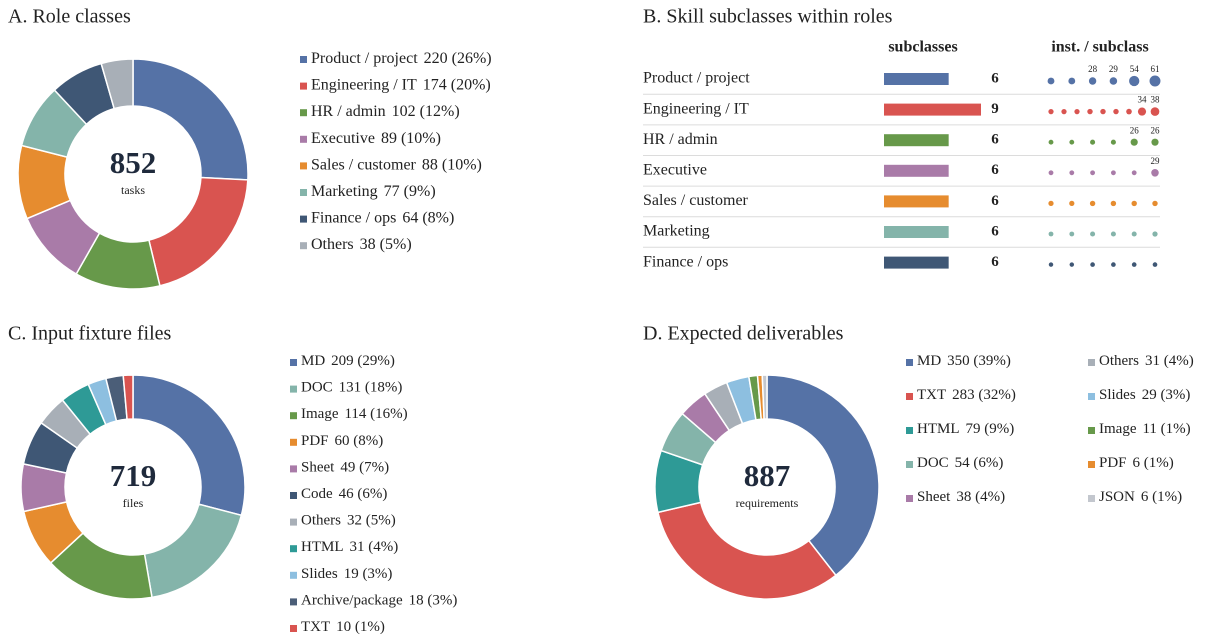 The width and height of the screenshot is (1217, 641). Describe the element at coordinates (386, 244) in the screenshot. I see `legend-value: 38 (5%)` at that location.